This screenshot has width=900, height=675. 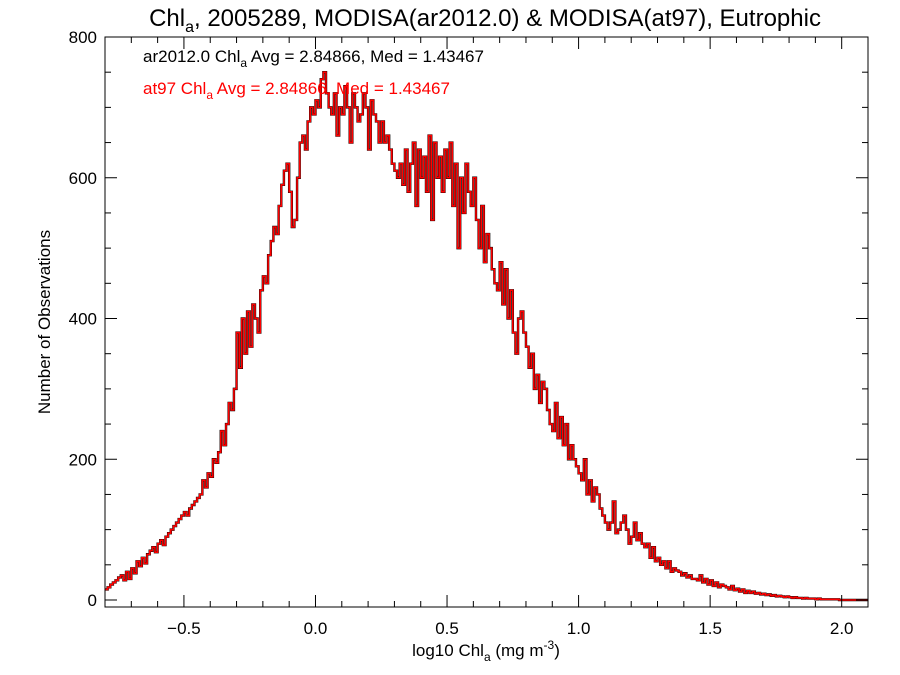 What do you see at coordinates (83, 178) in the screenshot?
I see `y-tick-label: 600` at bounding box center [83, 178].